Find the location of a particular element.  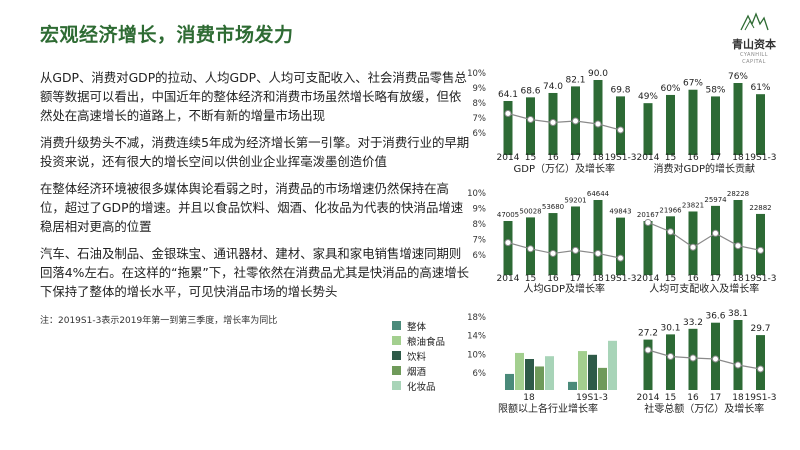

y-tick-label: 6% is located at coordinates (480, 256).